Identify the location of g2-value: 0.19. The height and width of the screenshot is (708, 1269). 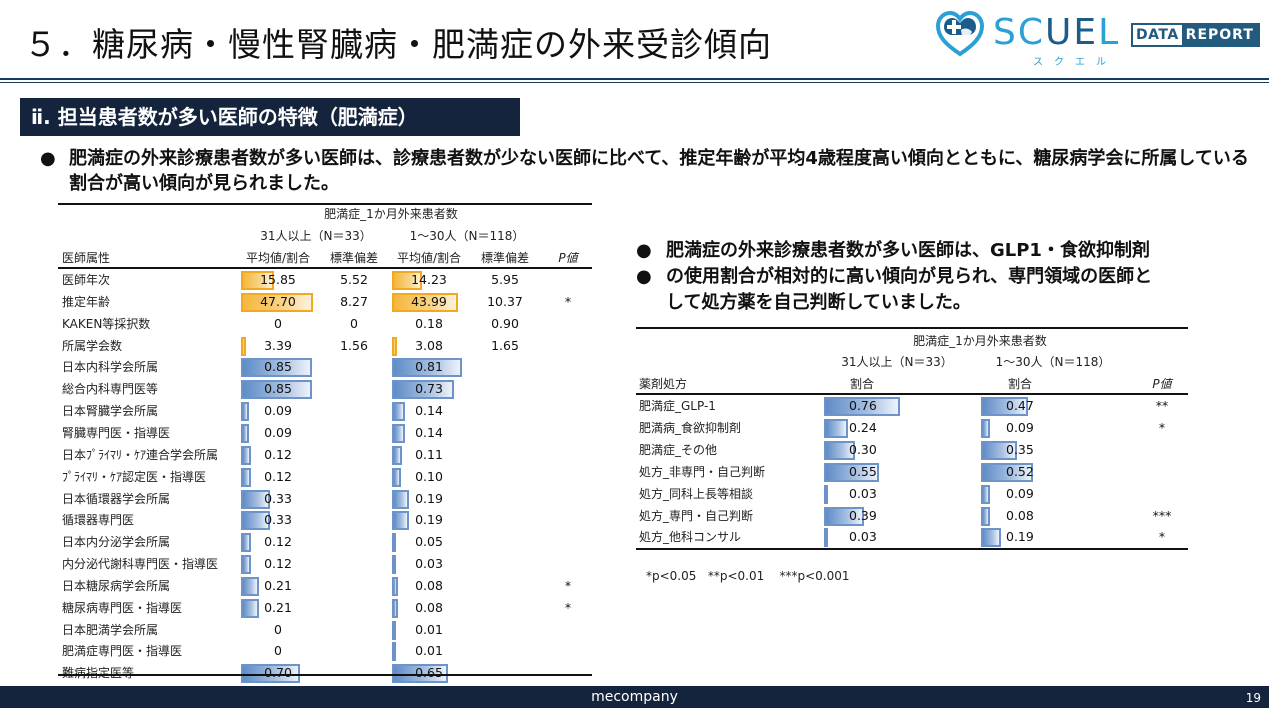
(1020, 536).